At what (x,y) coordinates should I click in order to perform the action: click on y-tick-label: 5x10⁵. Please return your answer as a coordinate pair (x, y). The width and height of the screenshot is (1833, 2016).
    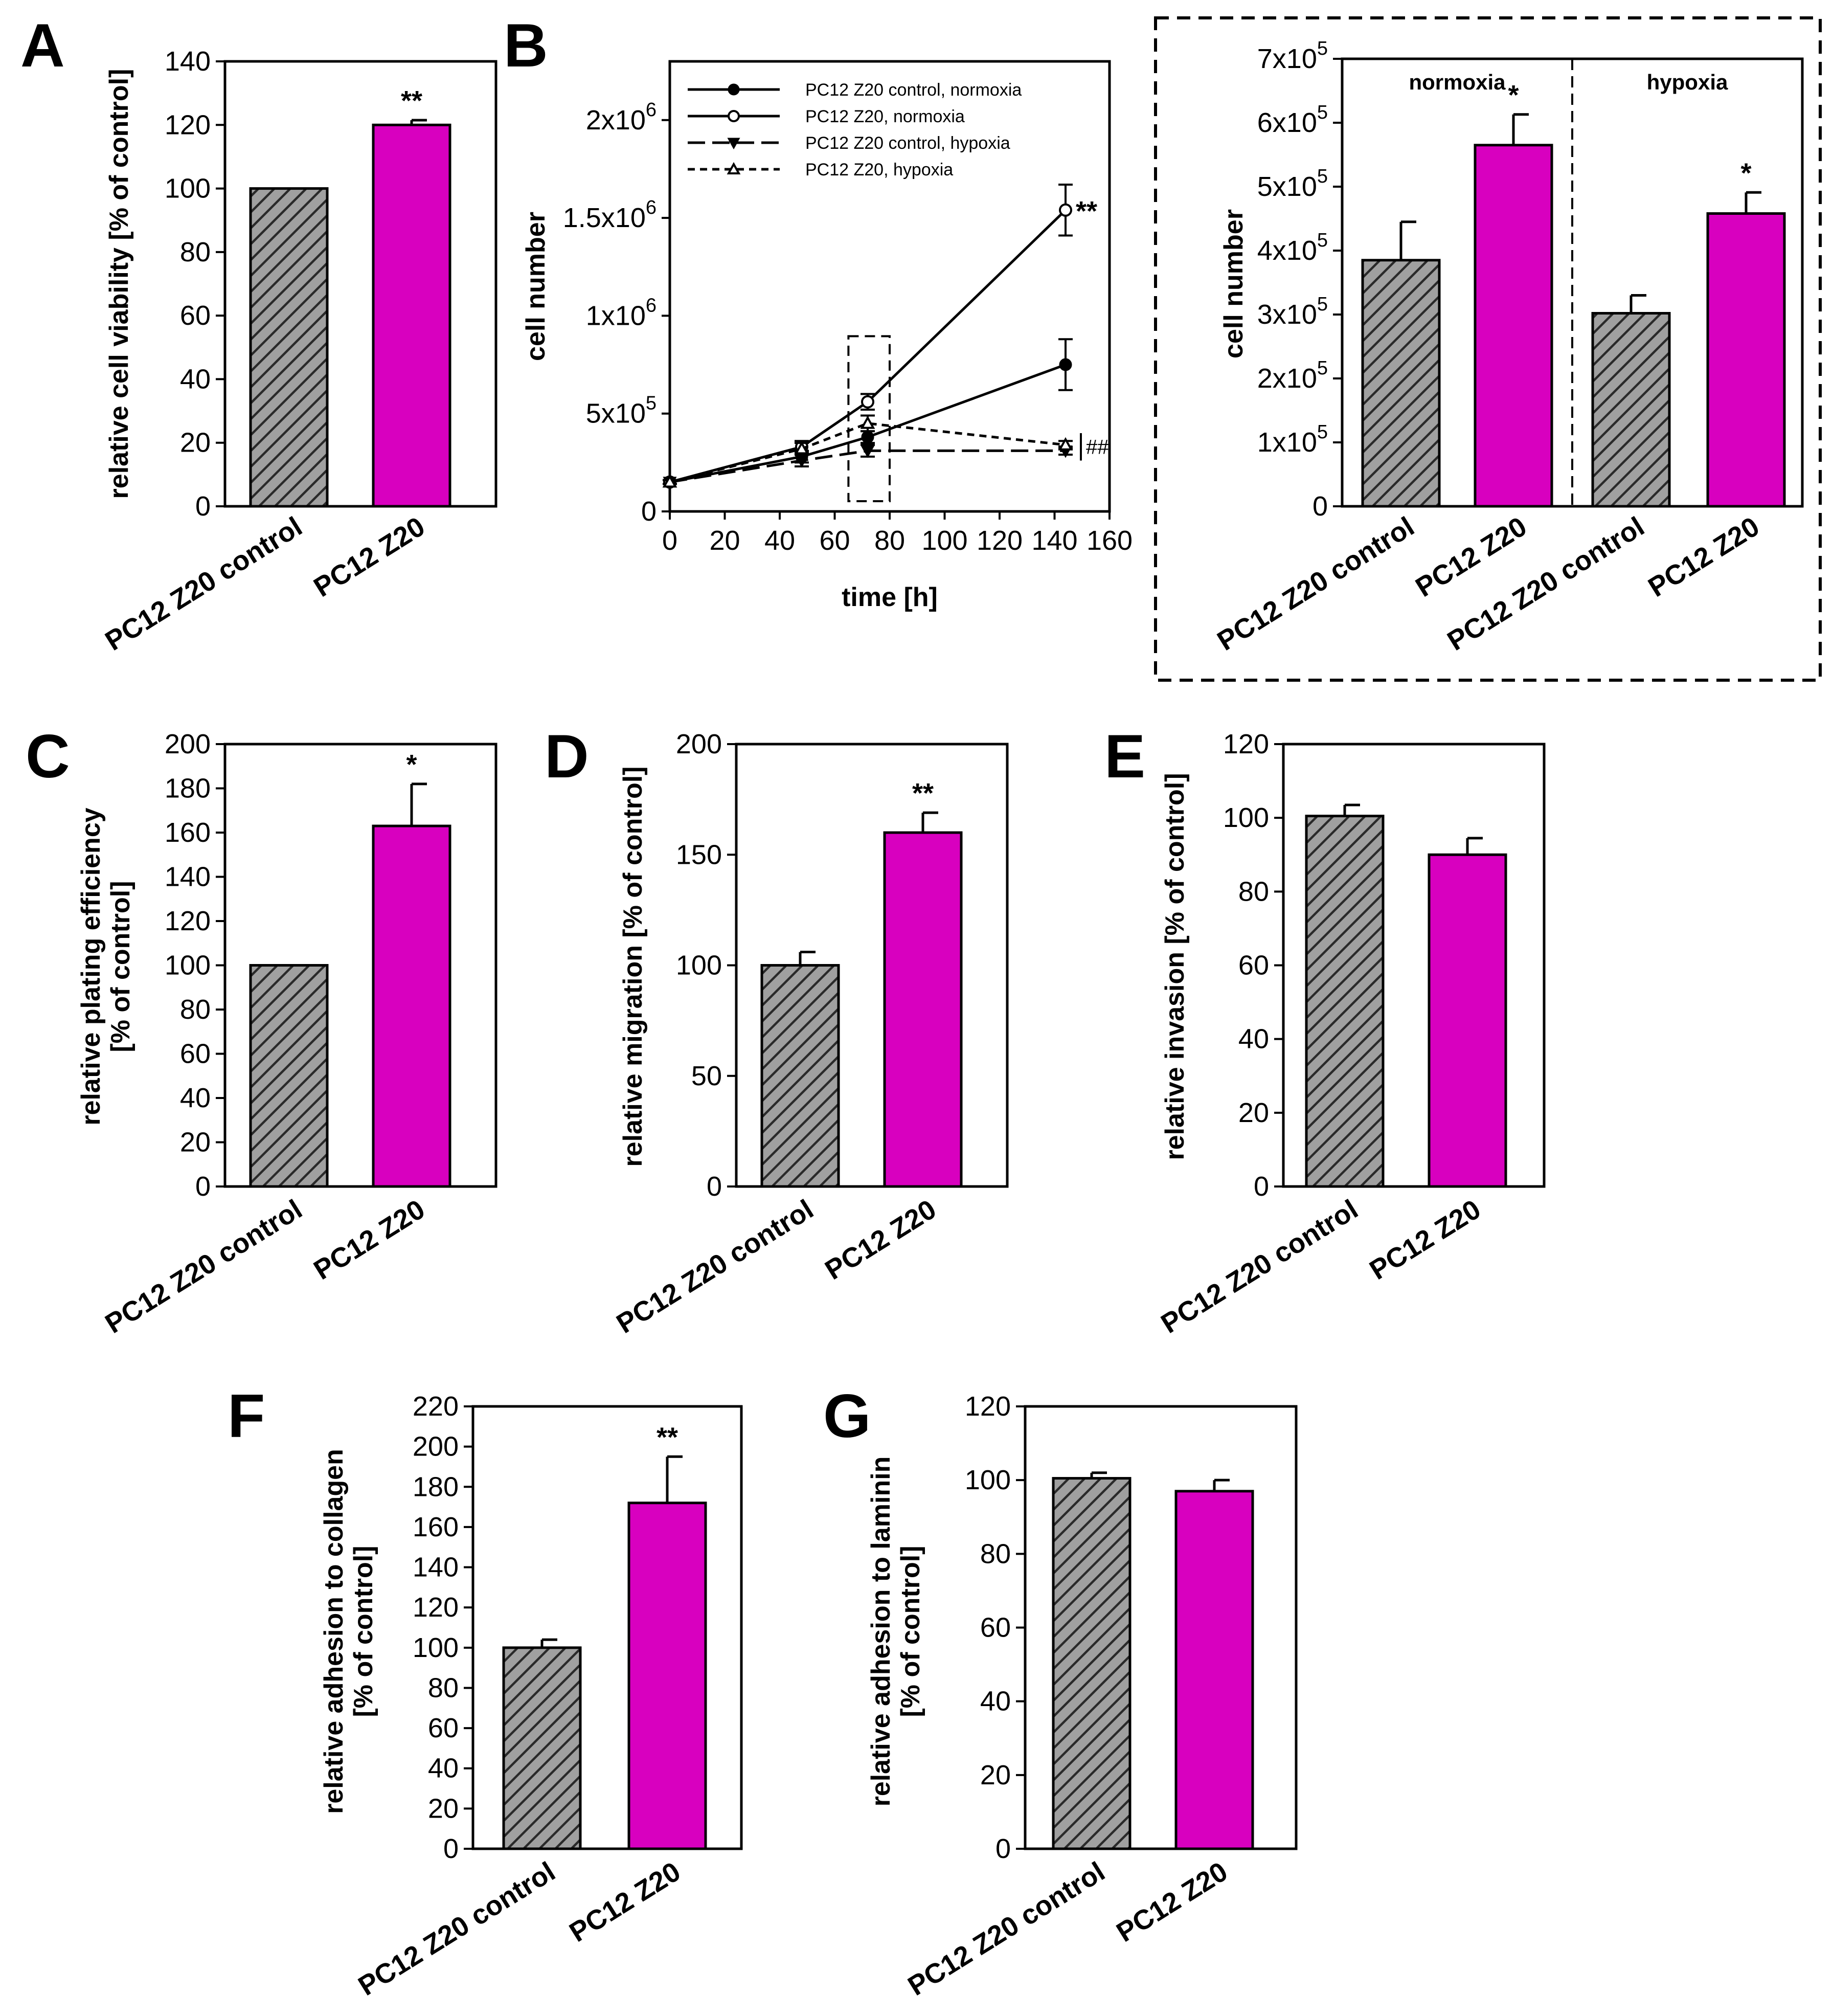
    Looking at the image, I should click on (1293, 184).